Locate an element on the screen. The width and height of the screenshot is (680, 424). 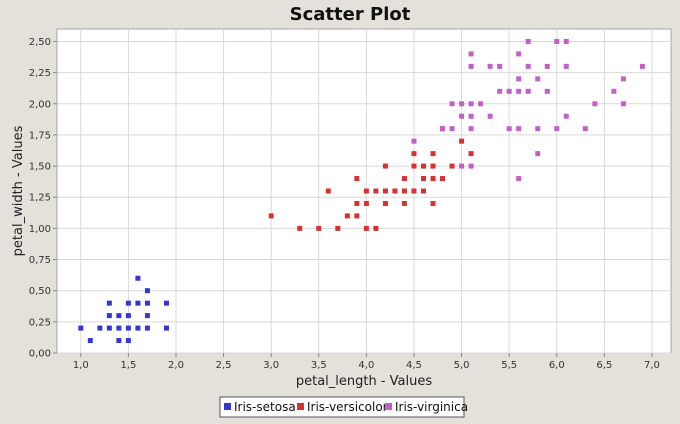
chart-title: Scatter Plot is located at coordinates (350, 14).